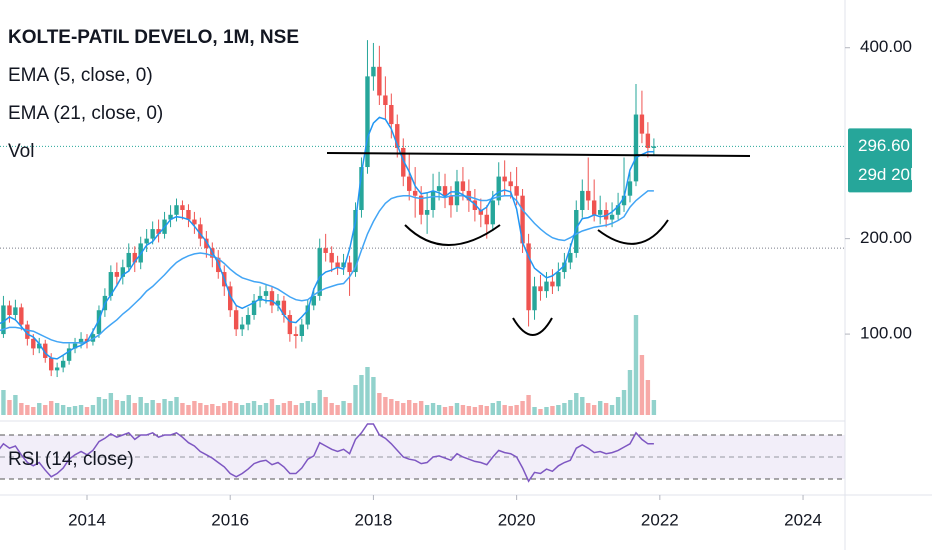  Describe the element at coordinates (886, 333) in the screenshot. I see `y-tick-label: 100.00` at that location.